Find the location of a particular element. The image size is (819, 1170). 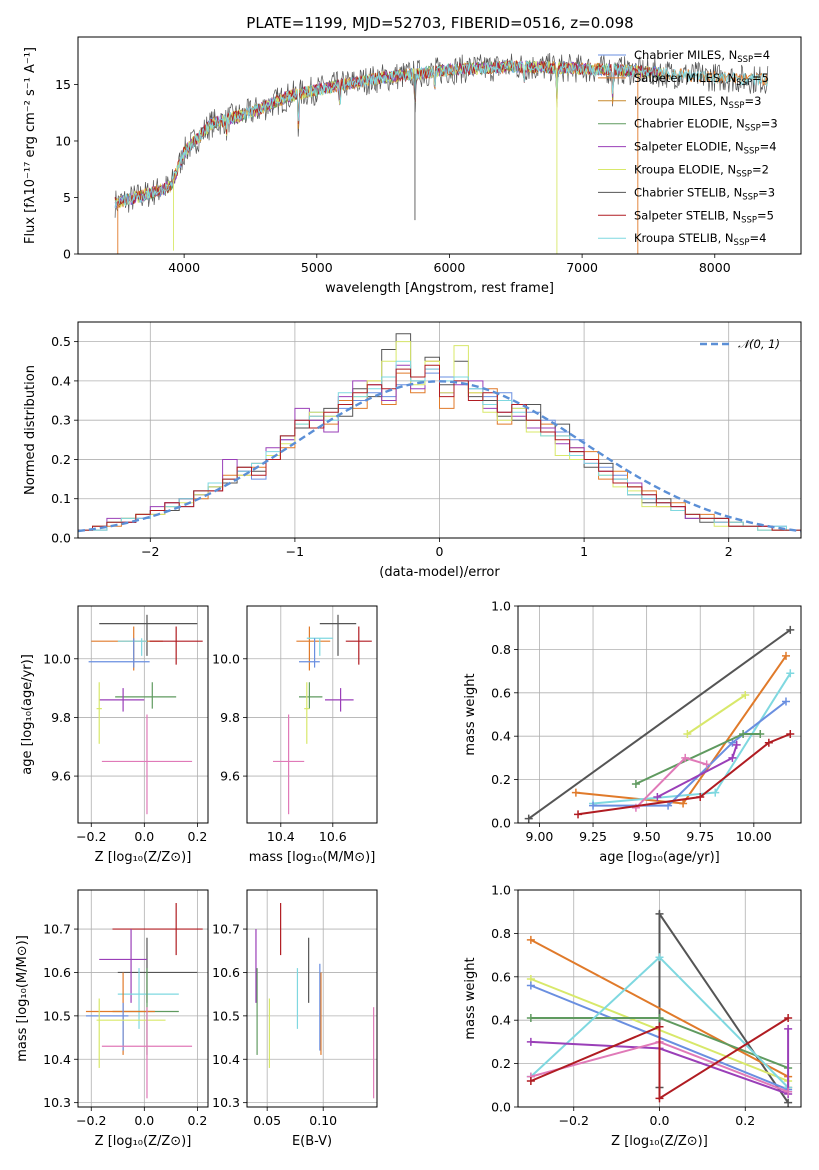

legend-label: Salpeter STELIB, N is located at coordinates (687, 215).